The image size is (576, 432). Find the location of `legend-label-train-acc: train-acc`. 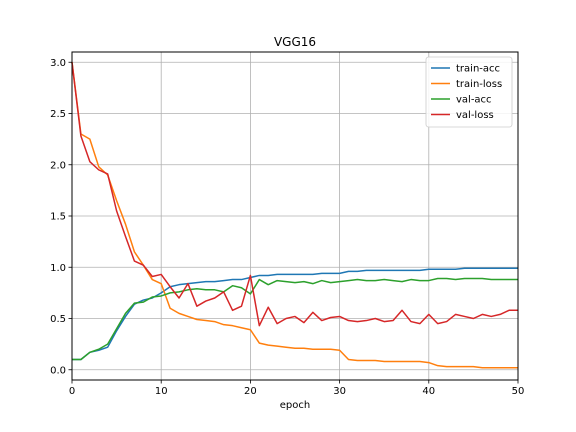

legend-label-train-acc: train-acc is located at coordinates (478, 69).